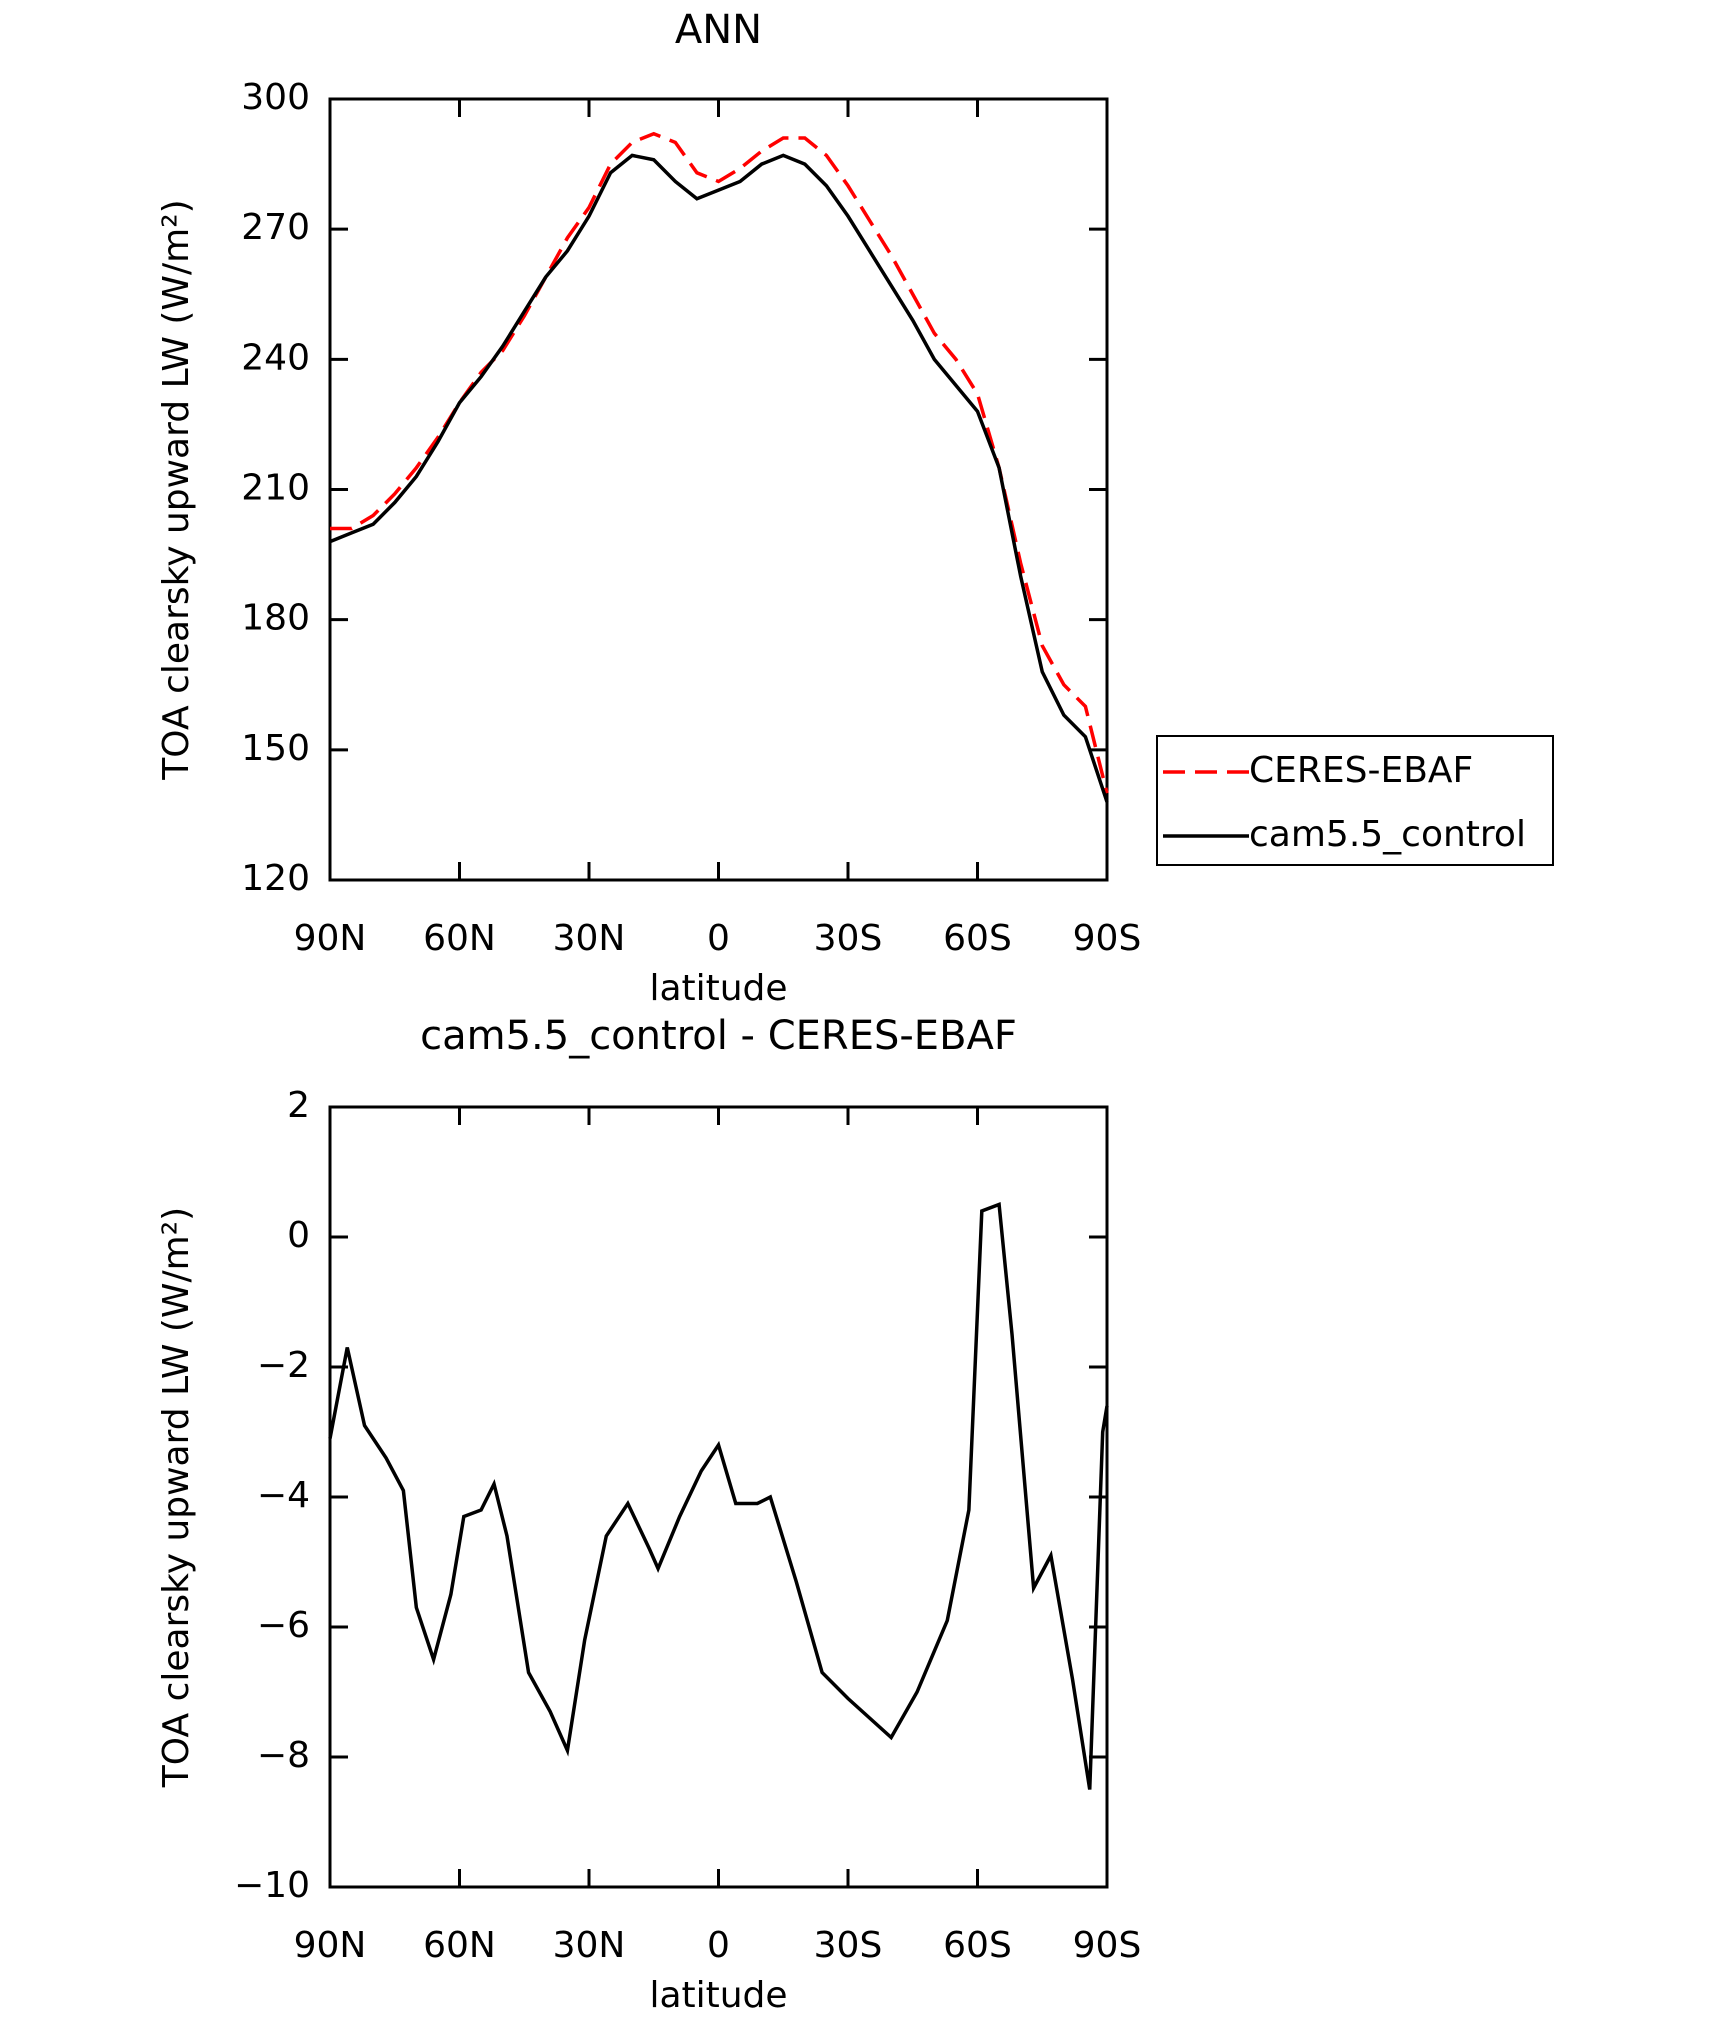 The image size is (1710, 2025). What do you see at coordinates (275, 227) in the screenshot?
I see `y-tick-label: 270` at bounding box center [275, 227].